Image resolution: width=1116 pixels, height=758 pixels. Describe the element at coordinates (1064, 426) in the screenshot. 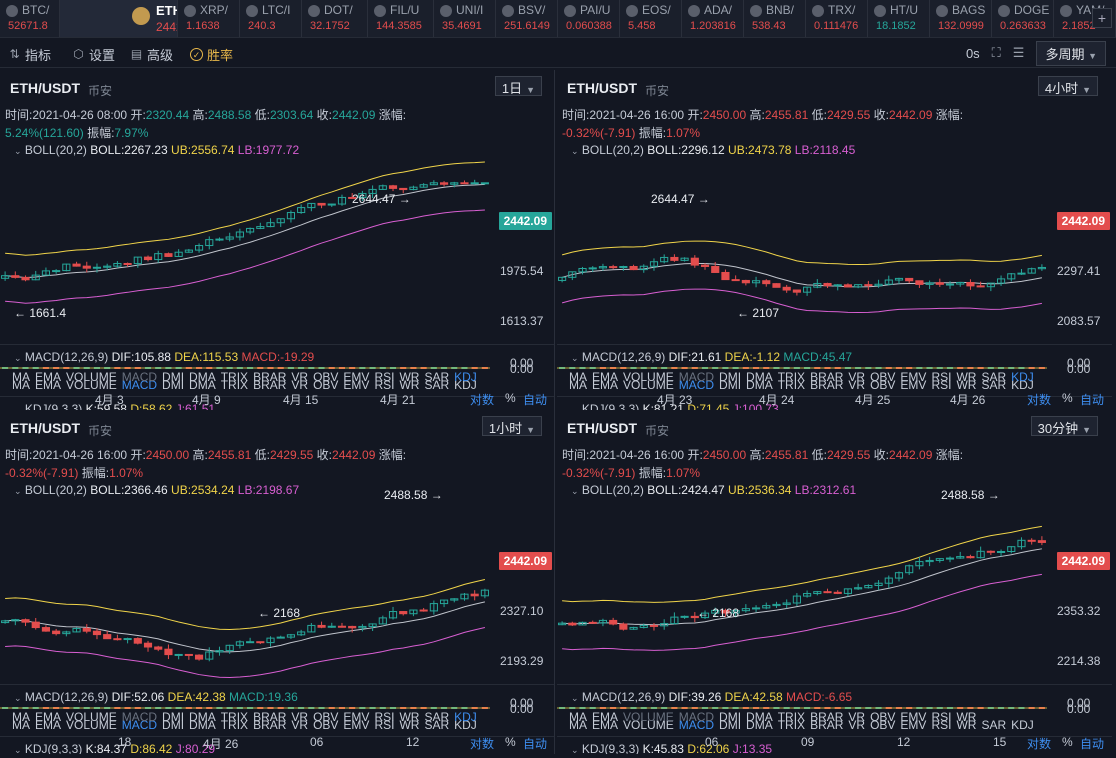

I see `period-select: 30分钟 ▼` at that location.